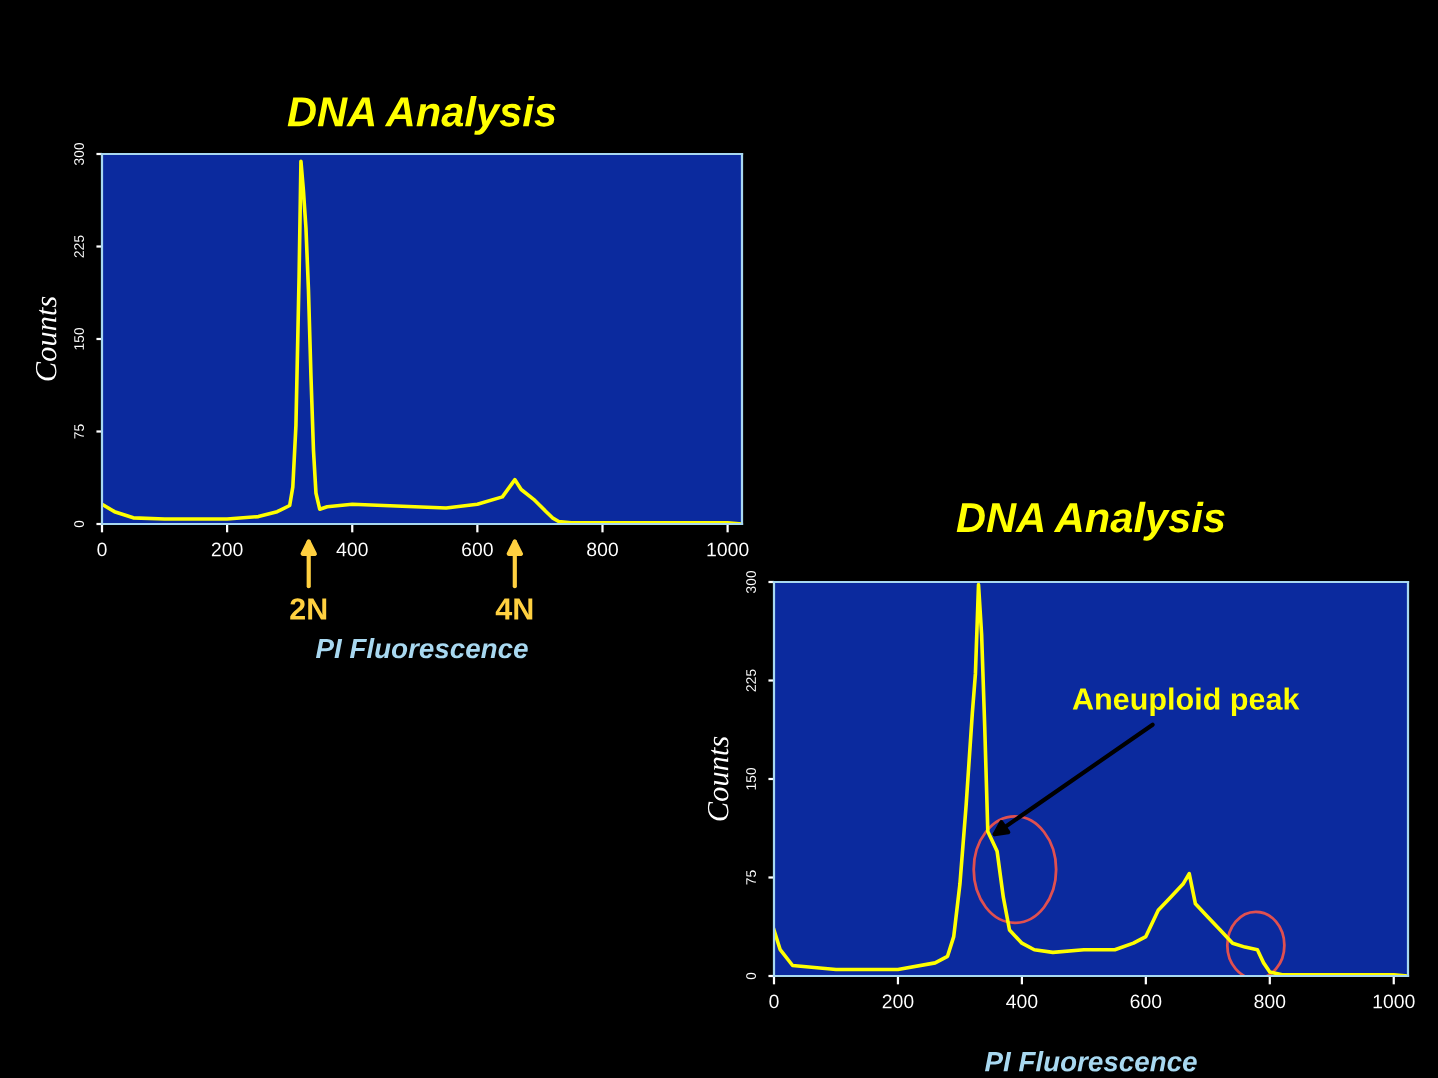 Image resolution: width=1438 pixels, height=1078 pixels. Describe the element at coordinates (308, 609) in the screenshot. I see `text: 2N` at that location.